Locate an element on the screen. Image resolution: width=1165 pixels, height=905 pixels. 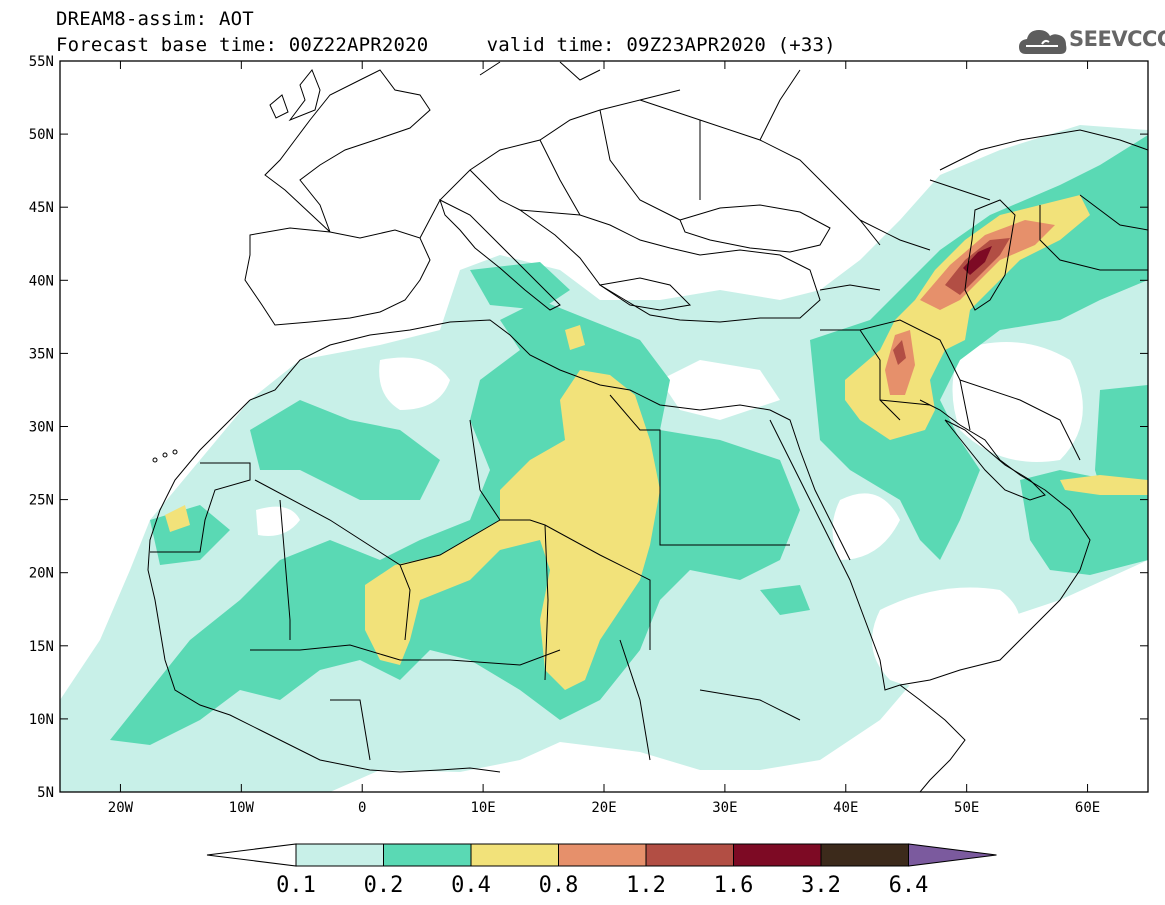
lat-tick-label: 20N is located at coordinates (41, 574).